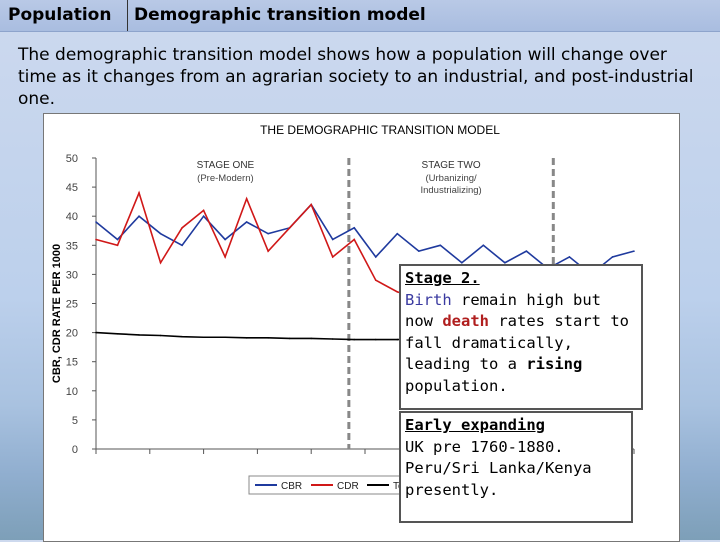 This screenshot has height=542, width=720. I want to click on stage-sublabel: (Urbanizing/, so click(451, 178).